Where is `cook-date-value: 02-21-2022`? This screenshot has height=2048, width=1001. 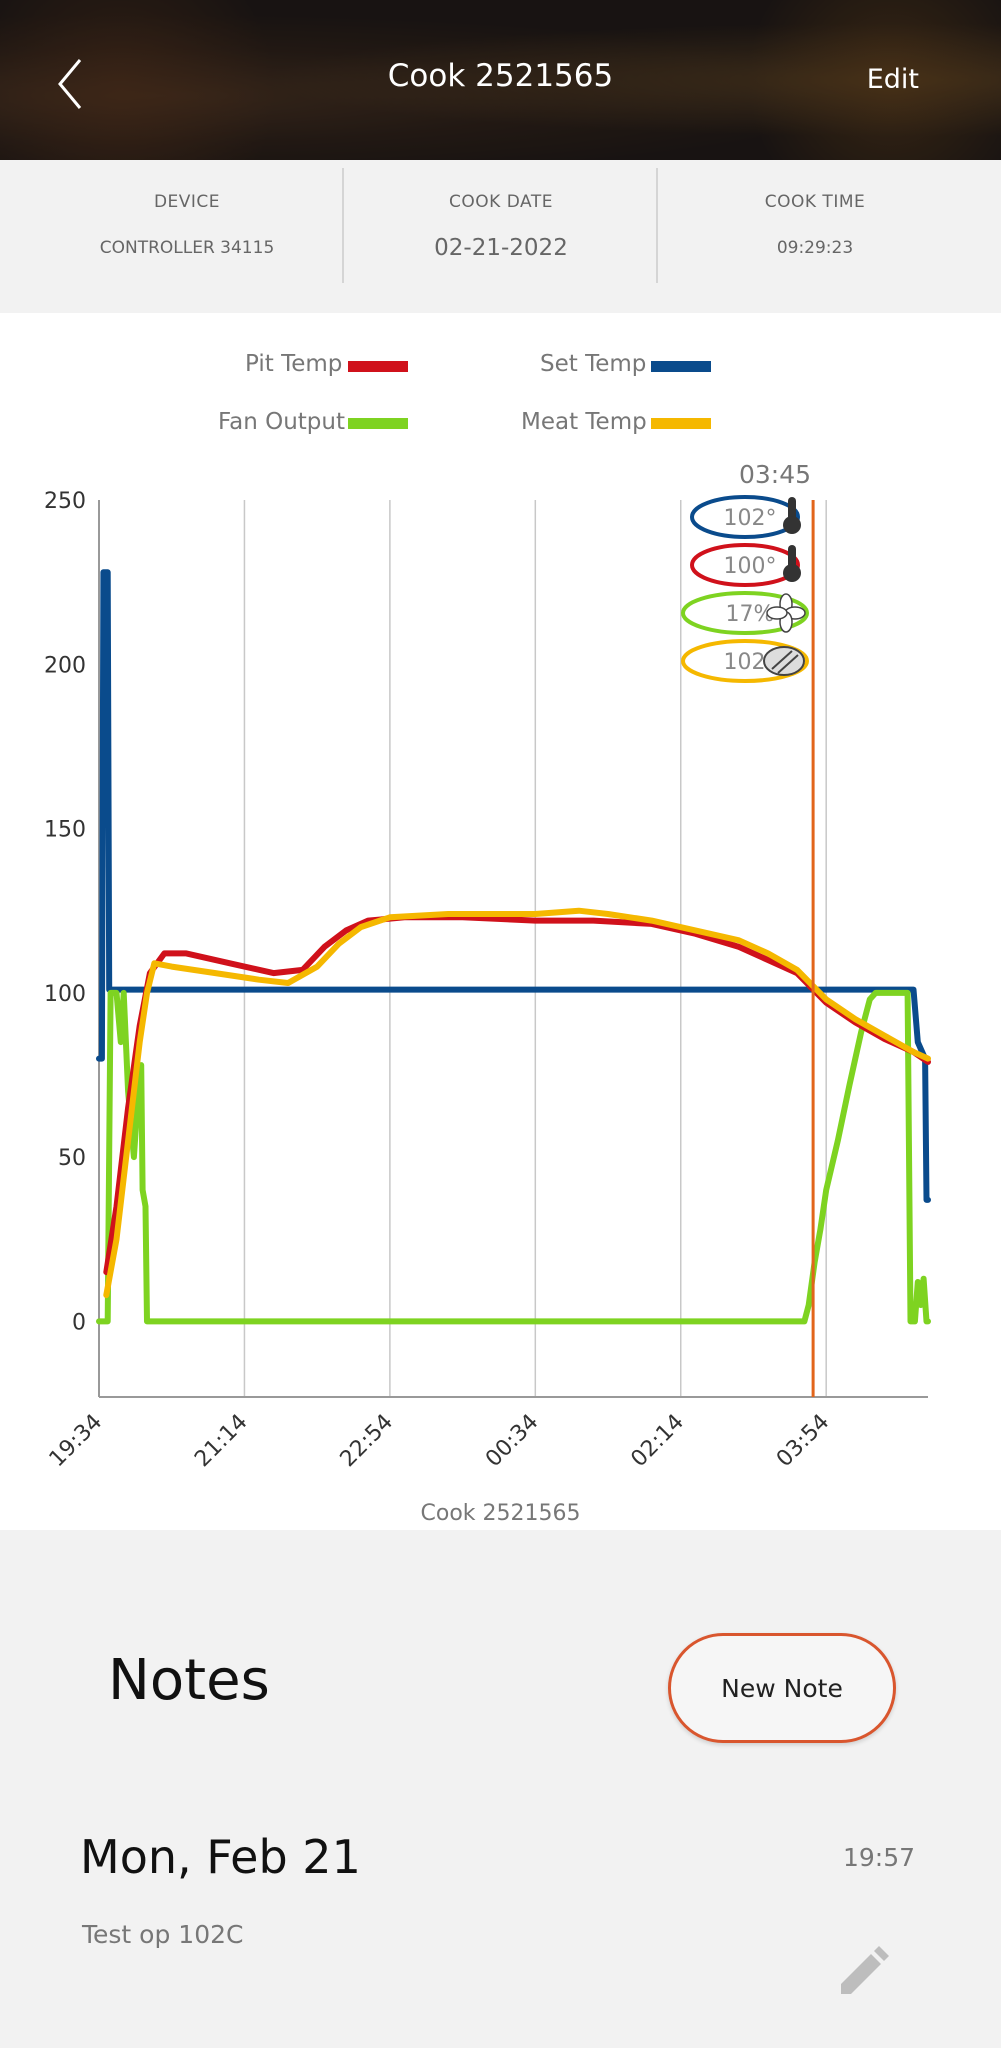 cook-date-value: 02-21-2022 is located at coordinates (501, 248).